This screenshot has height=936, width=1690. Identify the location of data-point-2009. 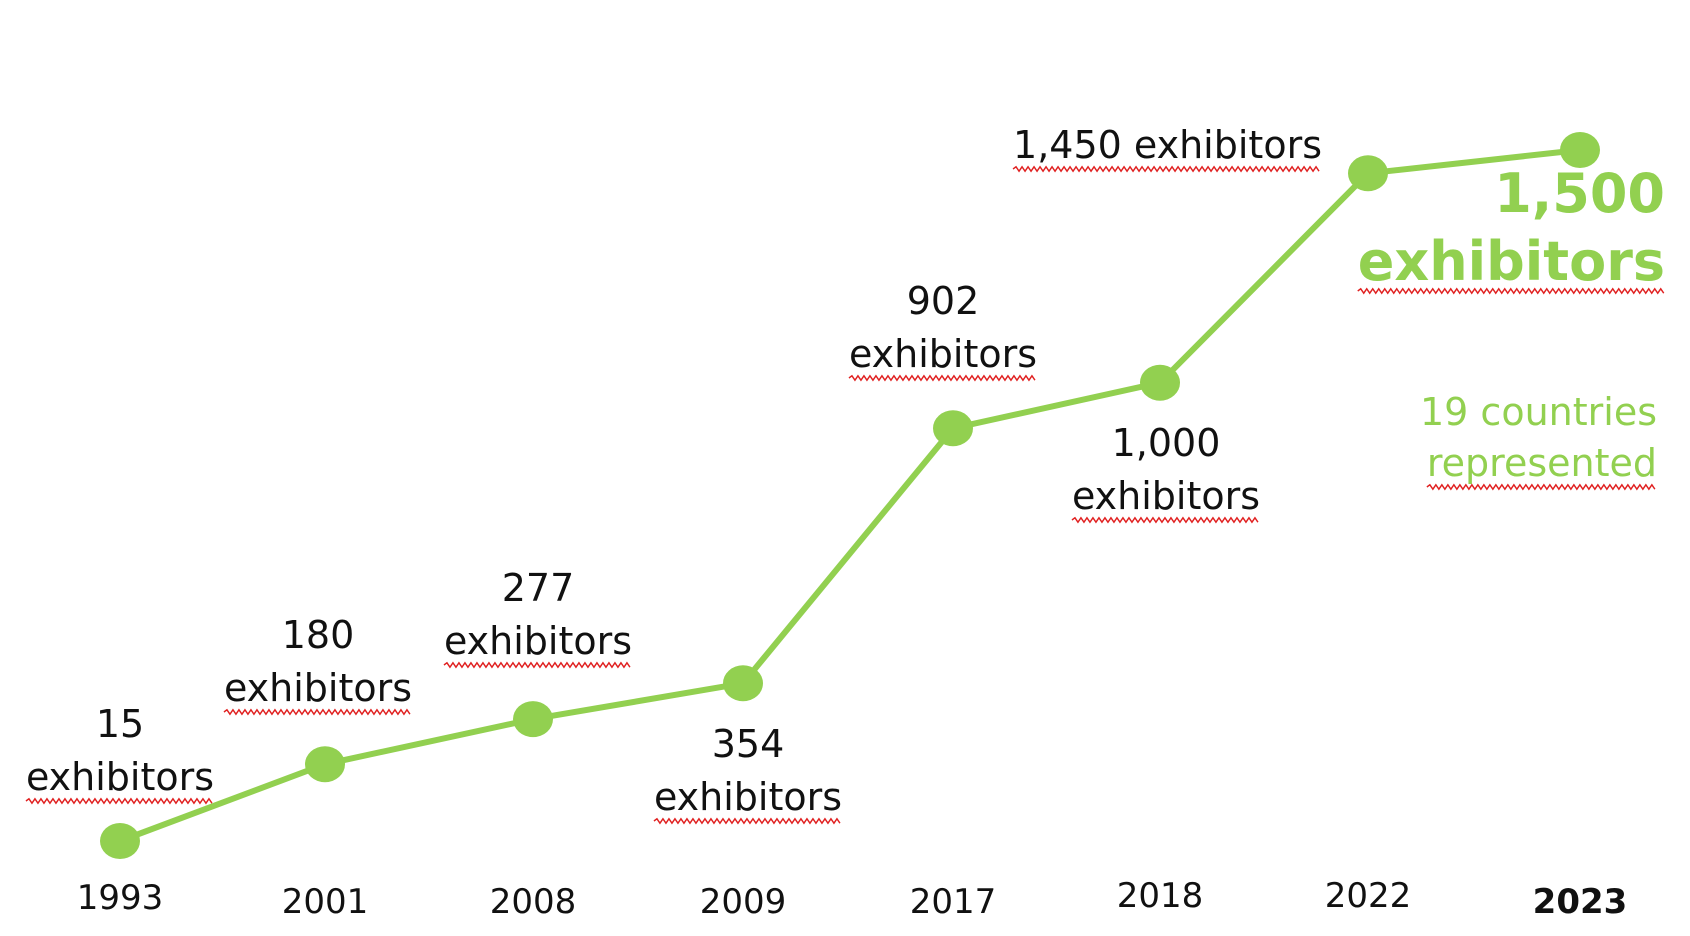
(743, 683).